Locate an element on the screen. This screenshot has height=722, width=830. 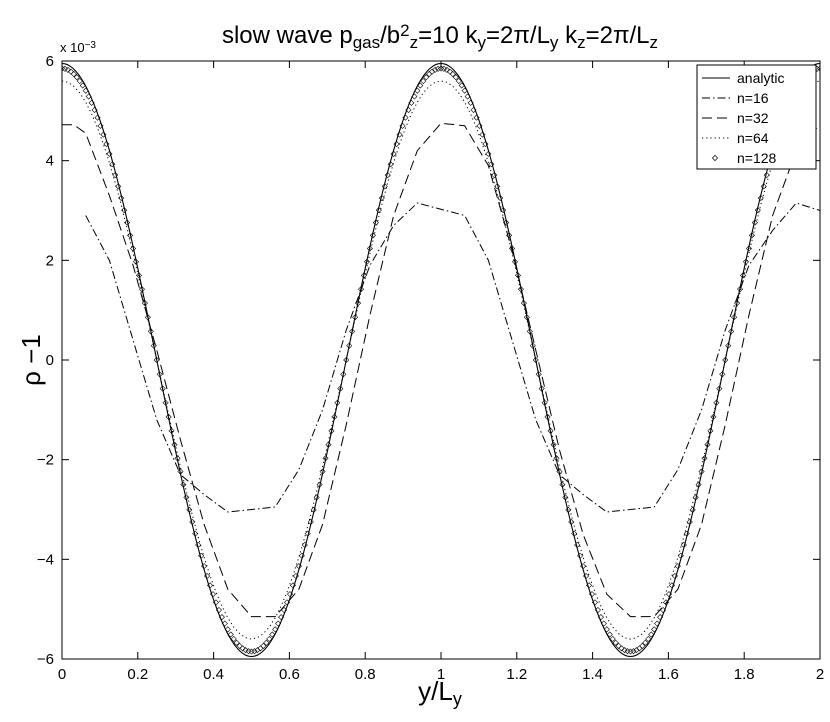
legend-label: n=32 is located at coordinates (753, 118).